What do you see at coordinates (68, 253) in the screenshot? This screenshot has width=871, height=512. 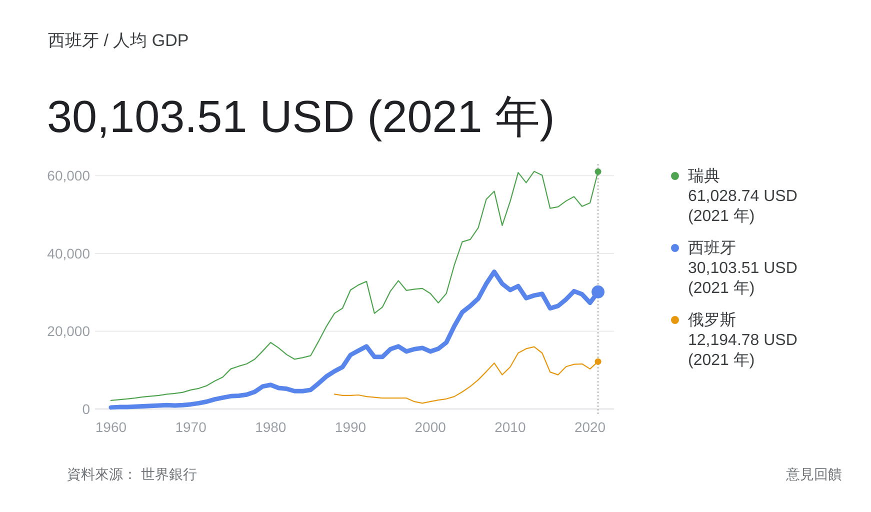 I see `y-tick-label: 40,000` at bounding box center [68, 253].